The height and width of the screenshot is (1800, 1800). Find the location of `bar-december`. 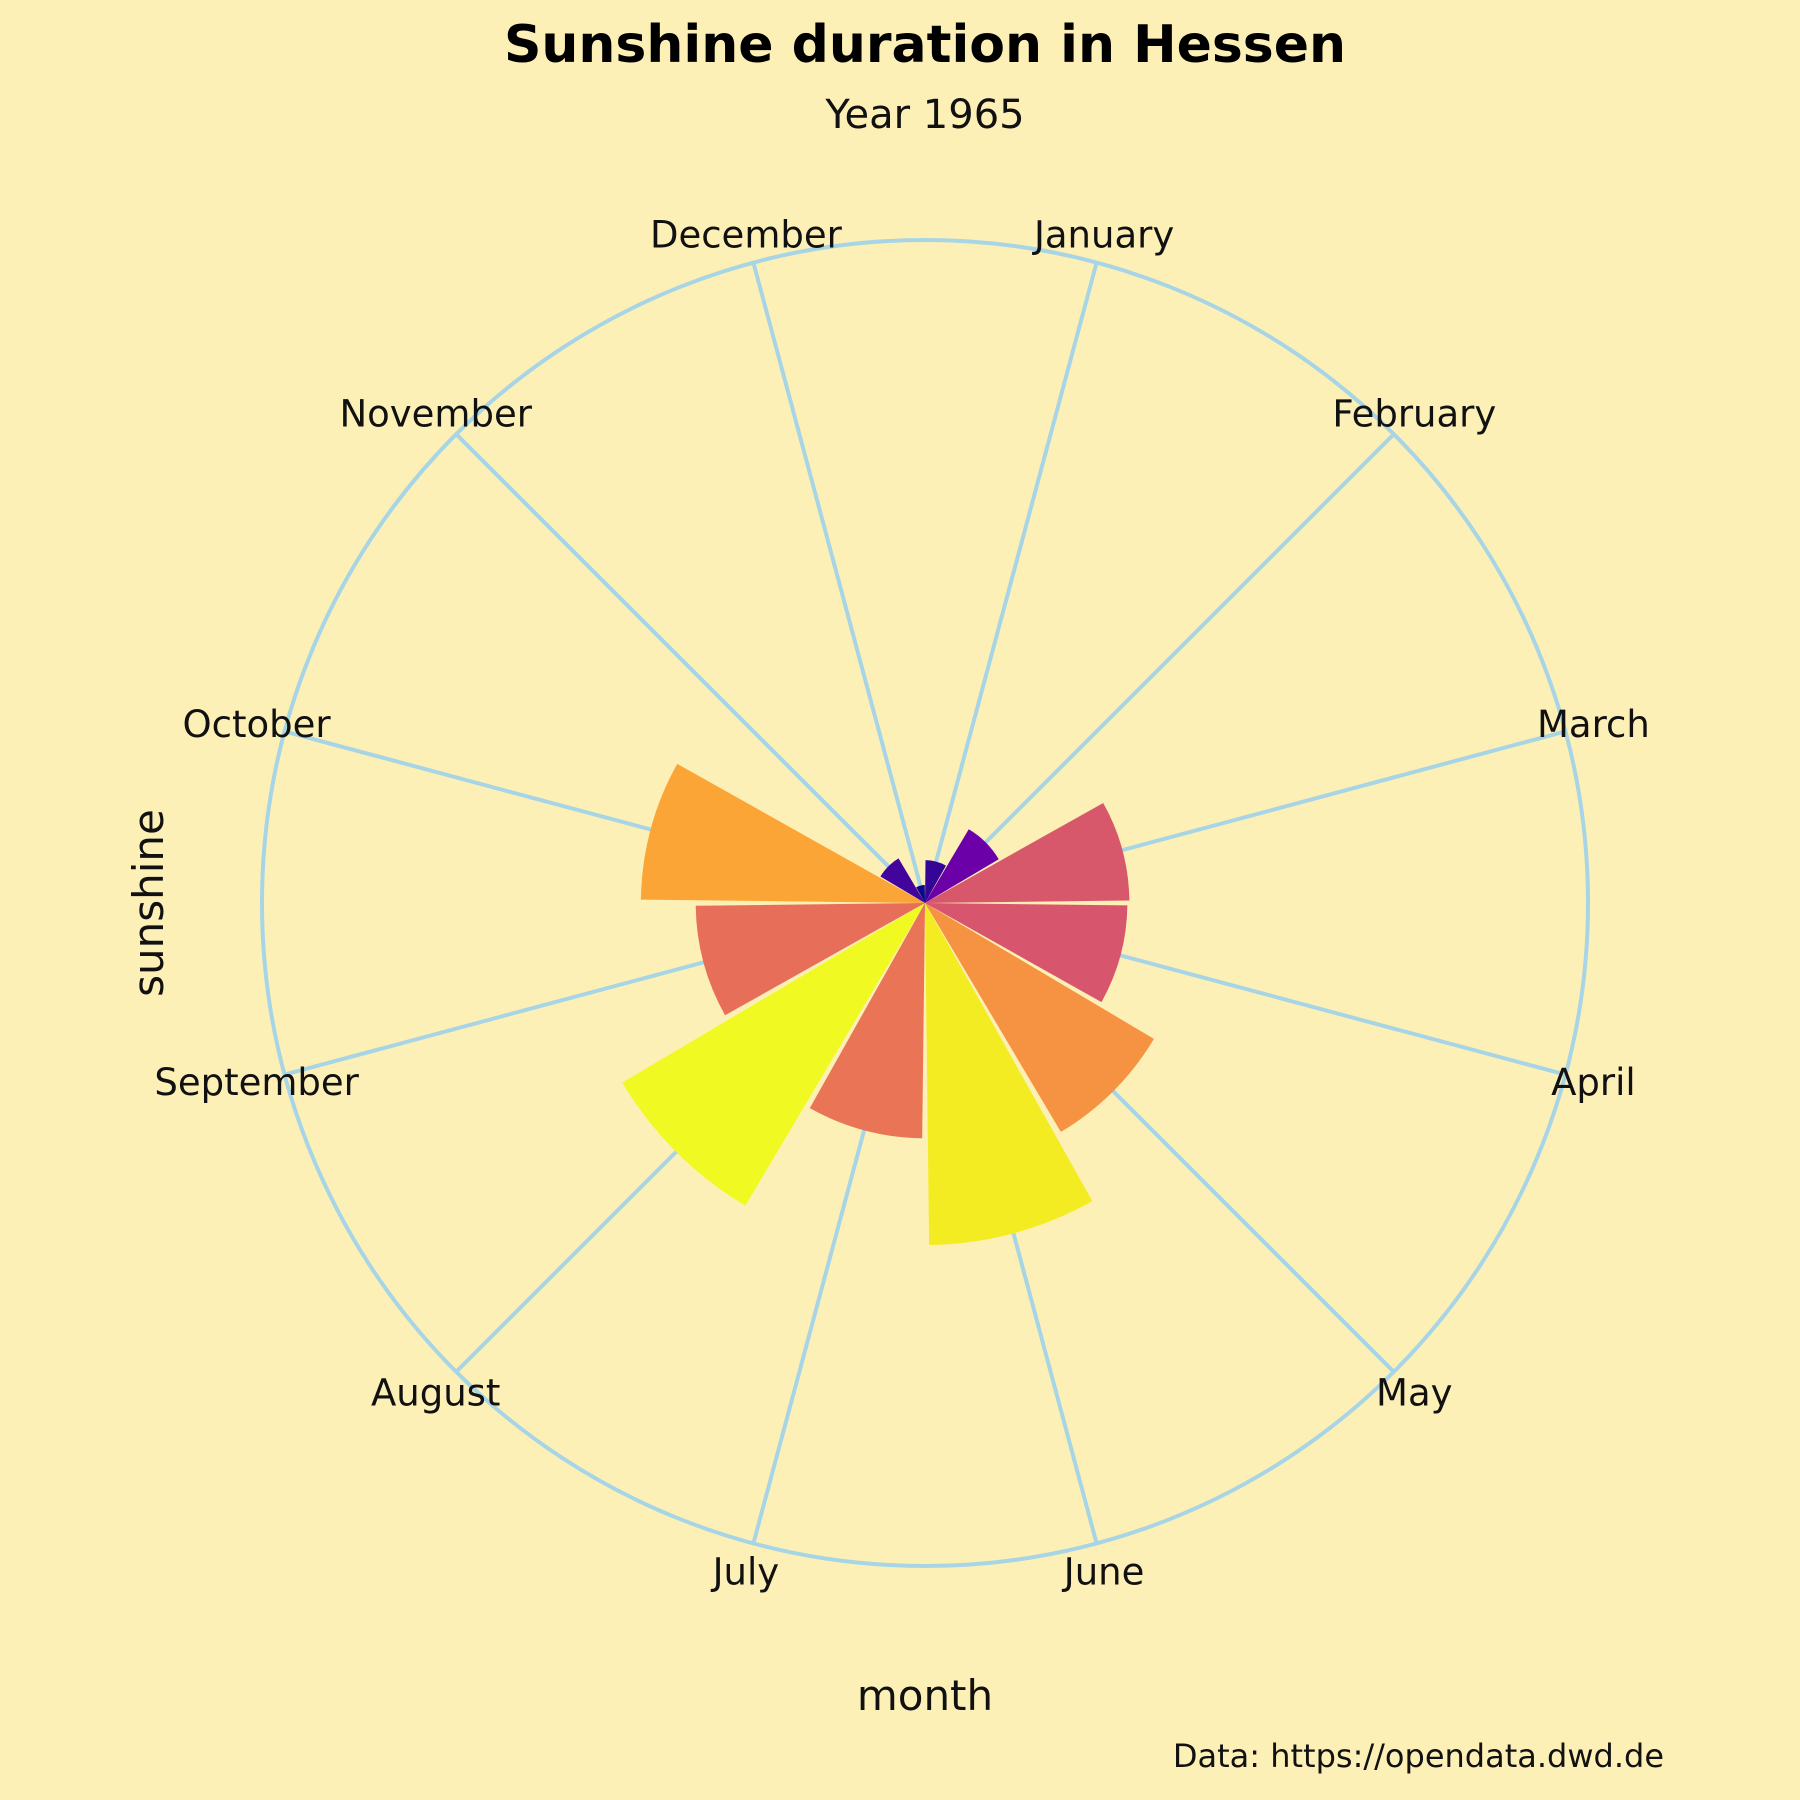

bar-december is located at coordinates (920, 894).